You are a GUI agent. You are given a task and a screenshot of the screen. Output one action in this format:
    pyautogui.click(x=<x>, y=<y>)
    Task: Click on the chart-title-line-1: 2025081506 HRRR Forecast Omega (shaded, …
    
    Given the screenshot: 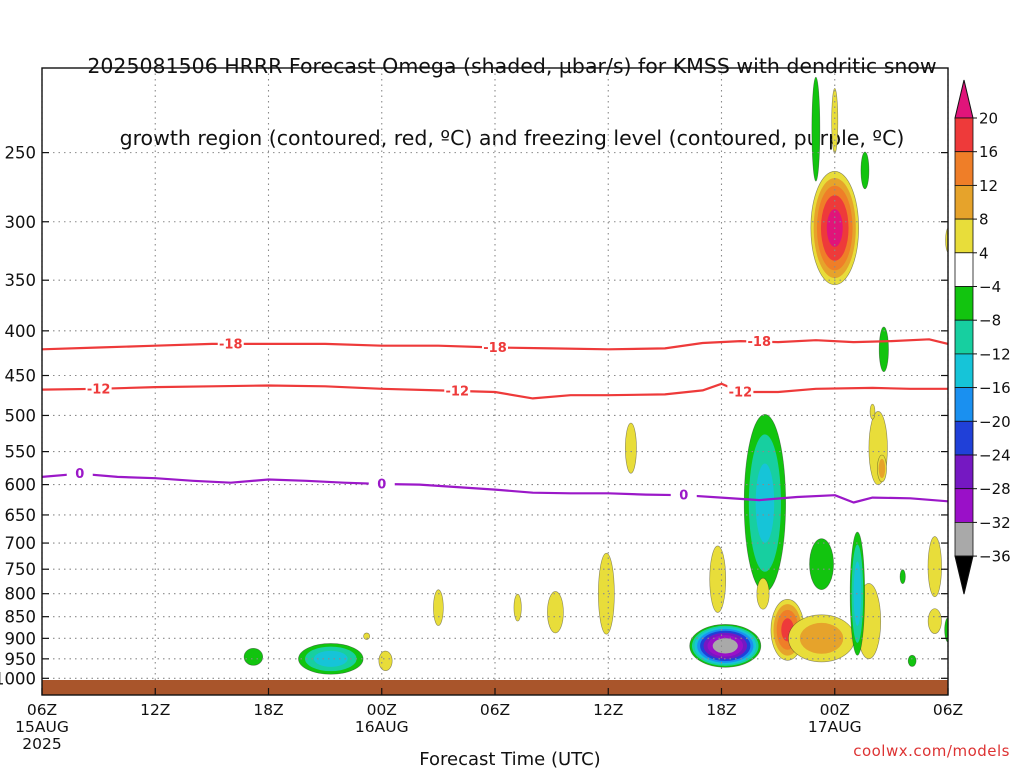 What is the action you would take?
    pyautogui.click(x=512, y=66)
    